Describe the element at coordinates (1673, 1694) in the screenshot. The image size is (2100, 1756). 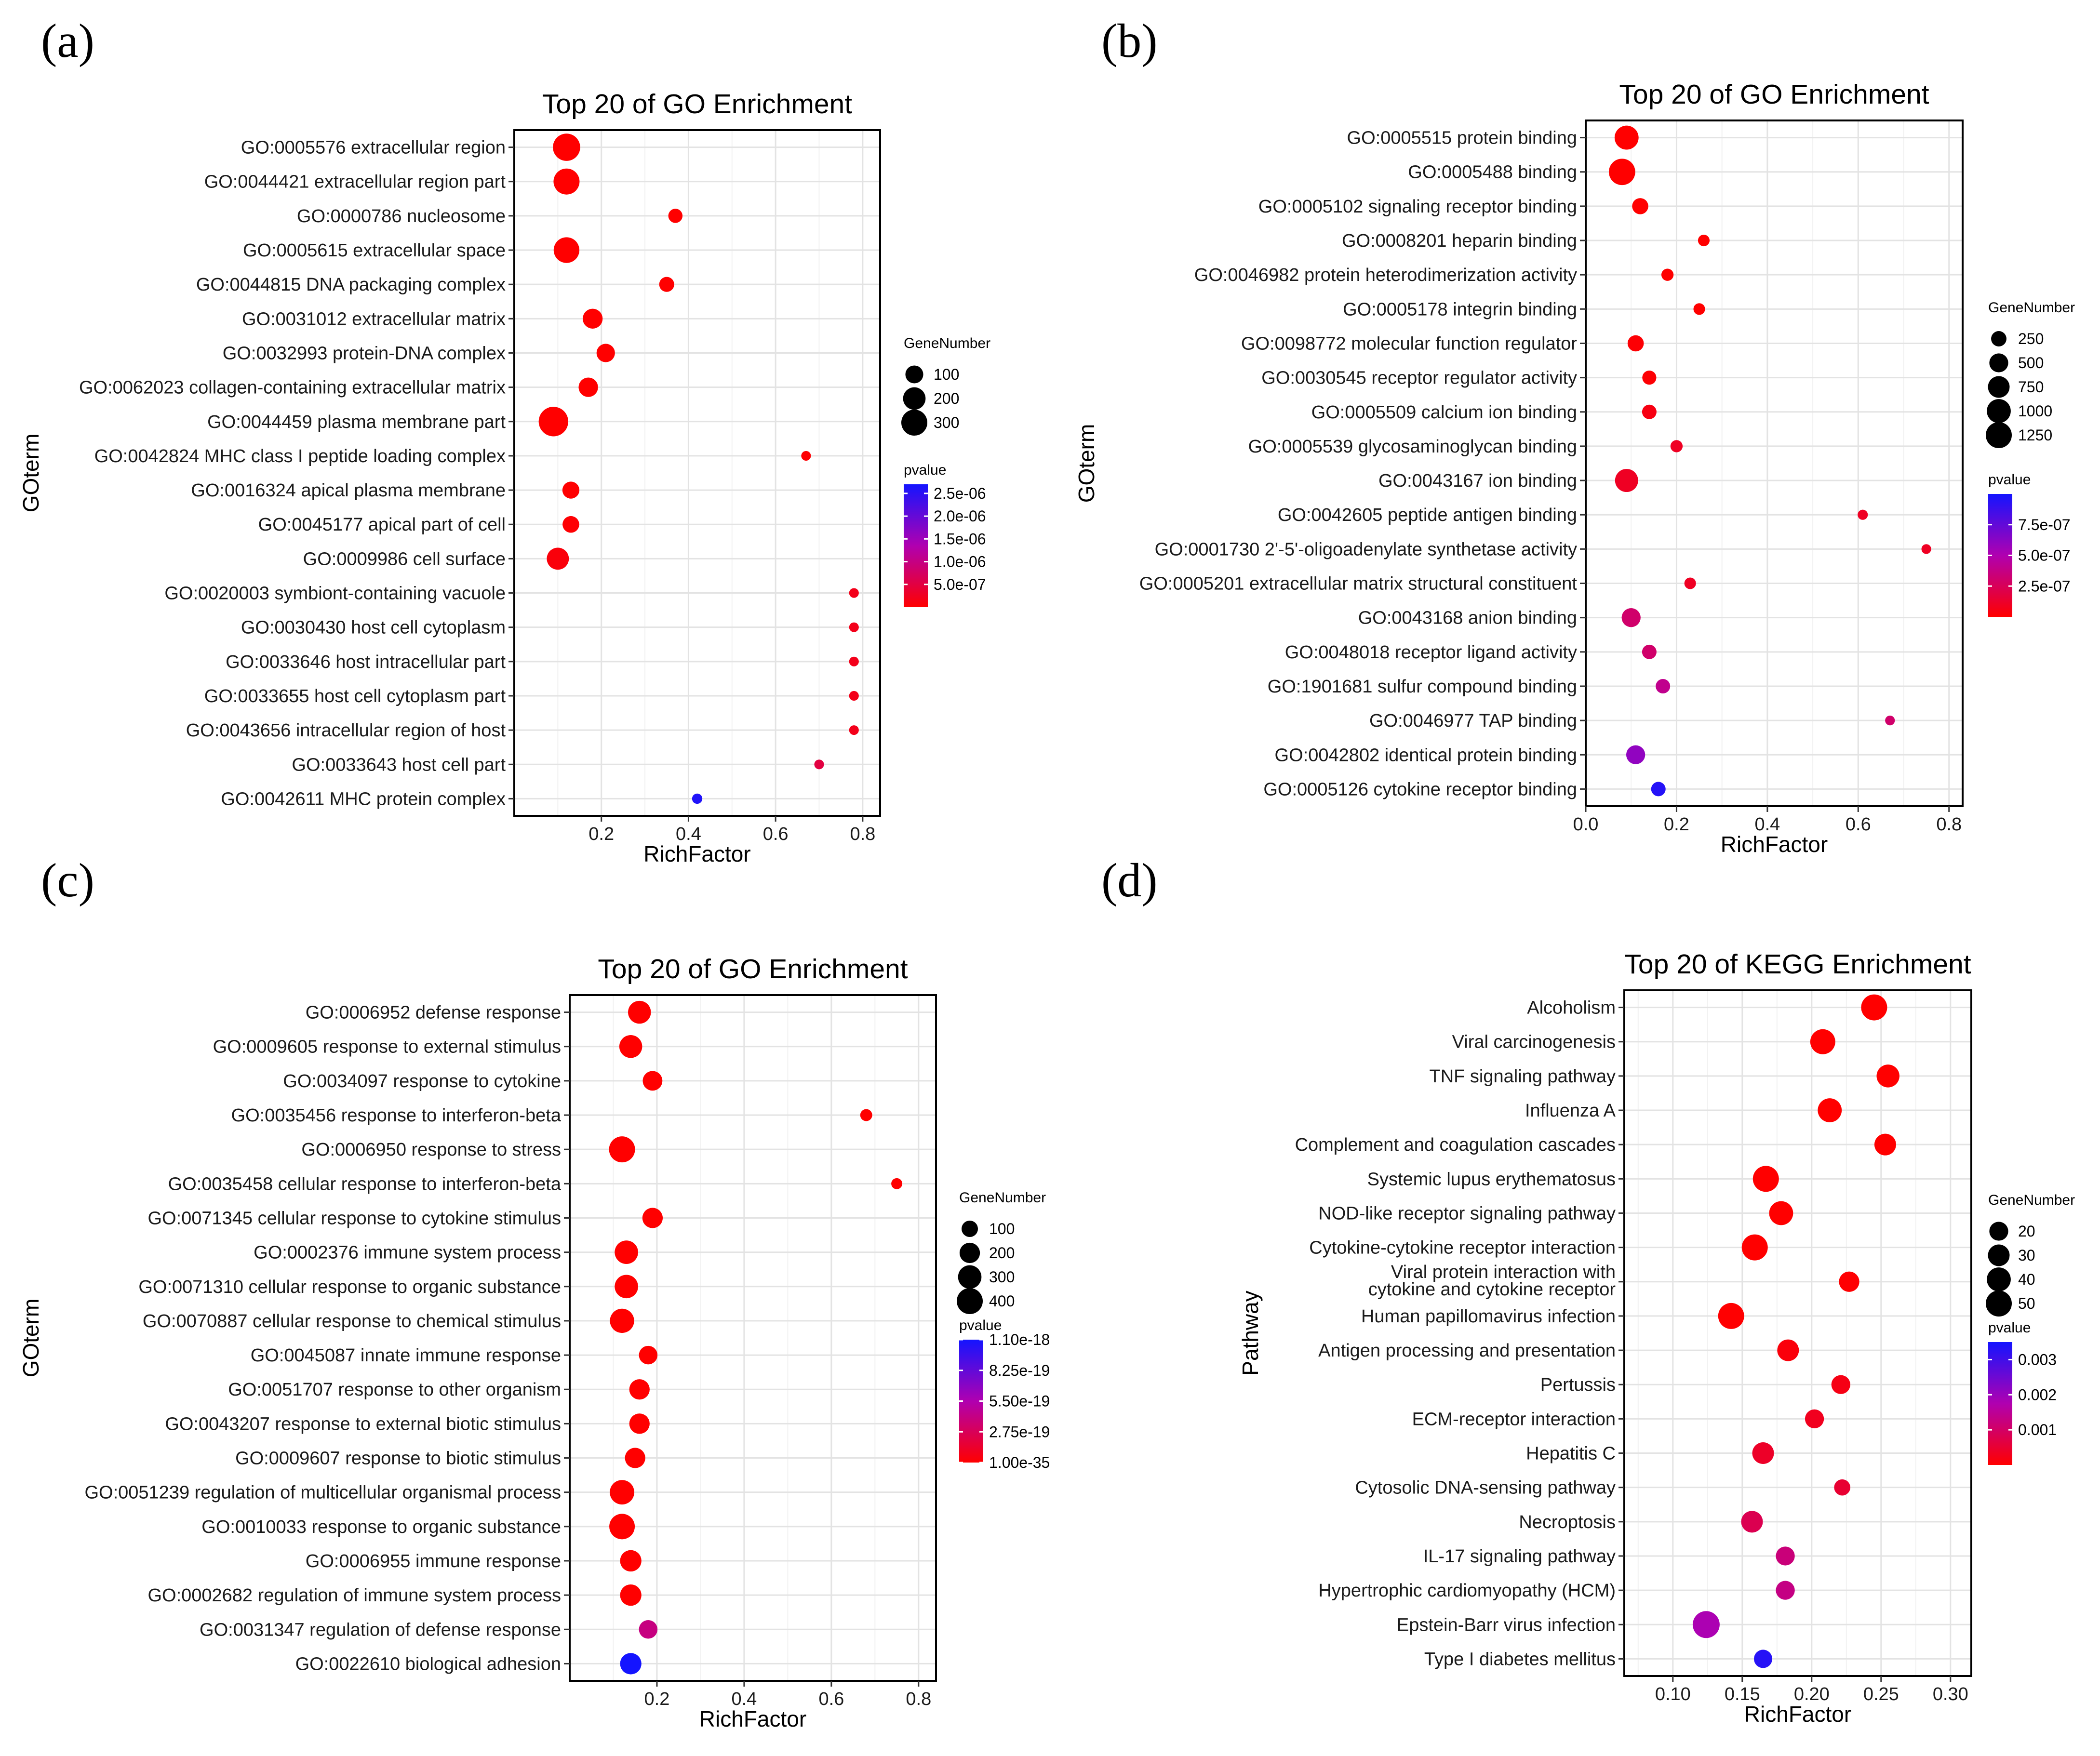
I see `x-tick-label: 0.10` at that location.